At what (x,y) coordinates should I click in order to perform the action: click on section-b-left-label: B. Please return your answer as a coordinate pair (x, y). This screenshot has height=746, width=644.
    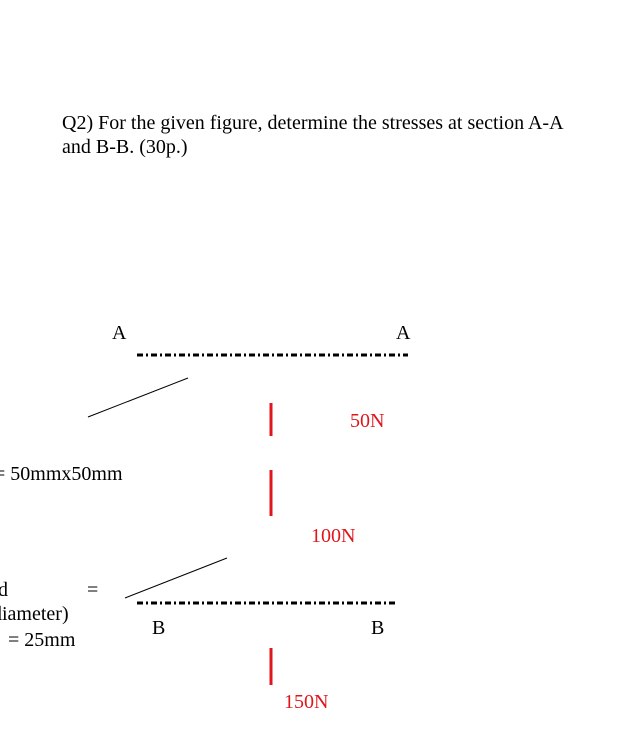
    Looking at the image, I should click on (159, 628).